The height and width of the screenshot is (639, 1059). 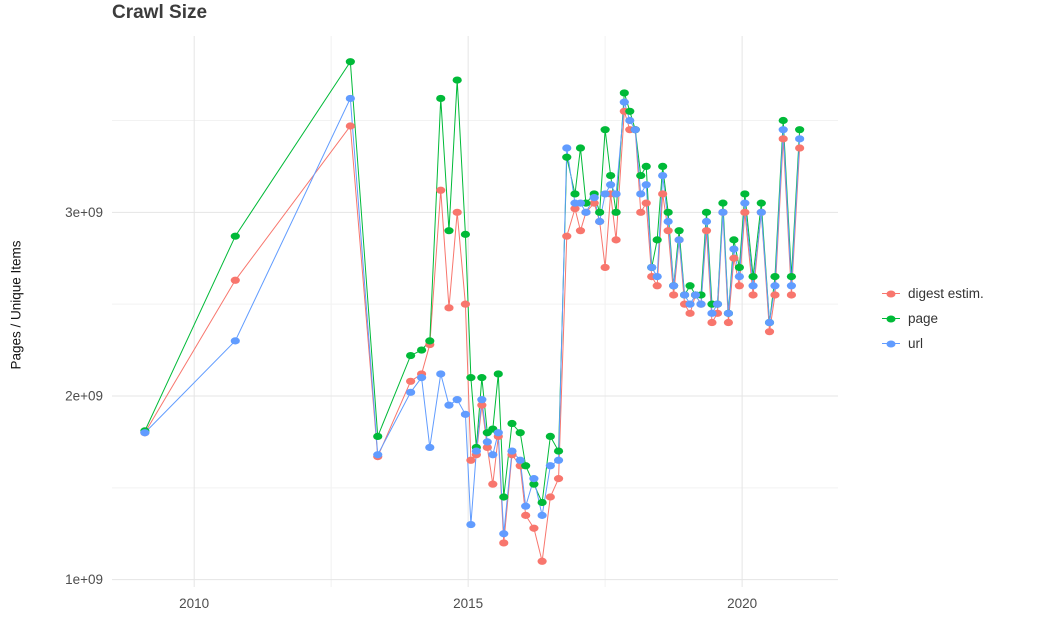 What do you see at coordinates (891, 344) in the screenshot?
I see `url-point-icon` at bounding box center [891, 344].